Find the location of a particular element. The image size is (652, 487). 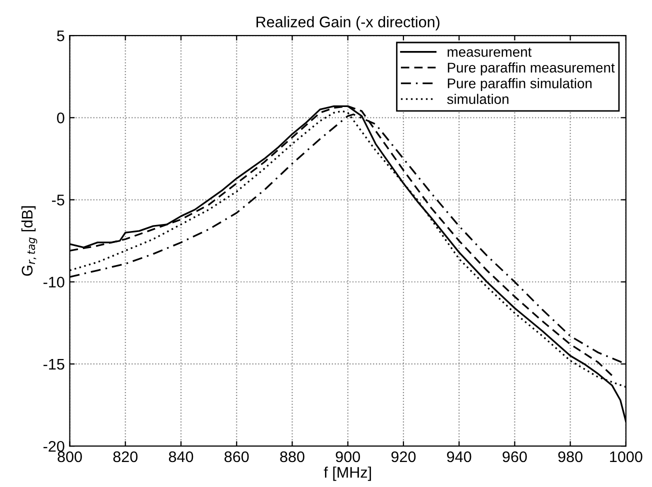

x-tick-label: 800 is located at coordinates (70, 456).